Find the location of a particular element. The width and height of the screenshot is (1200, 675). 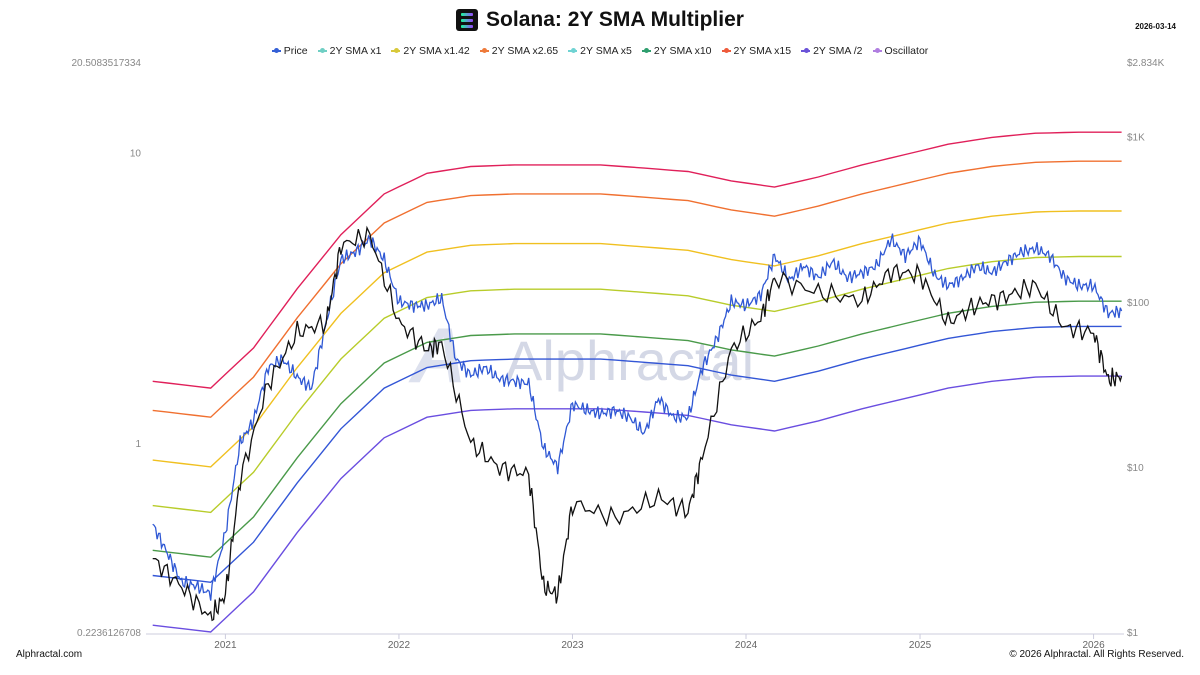

watermark: Alphractal A is located at coordinates (581, 355).